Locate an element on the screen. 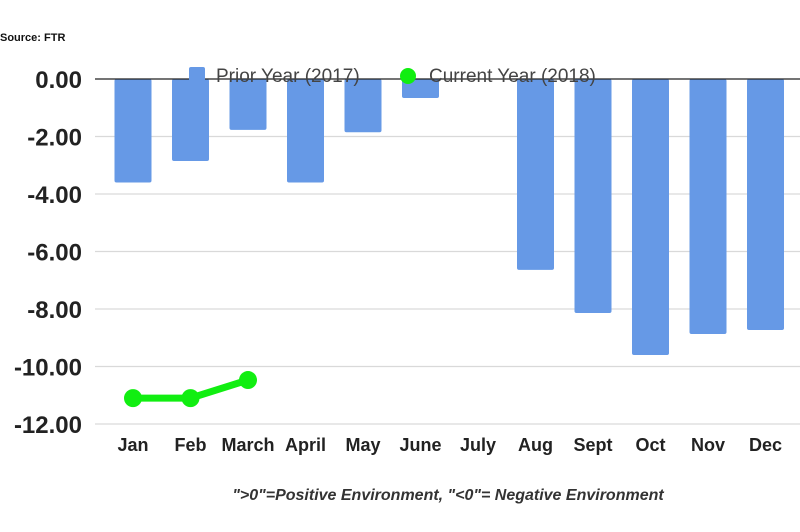 The height and width of the screenshot is (532, 800). y-axis-ticks: 0.00 -2.00 -4.00 -6.00 -8.00 -10.00 -12.00 is located at coordinates (48, 253).